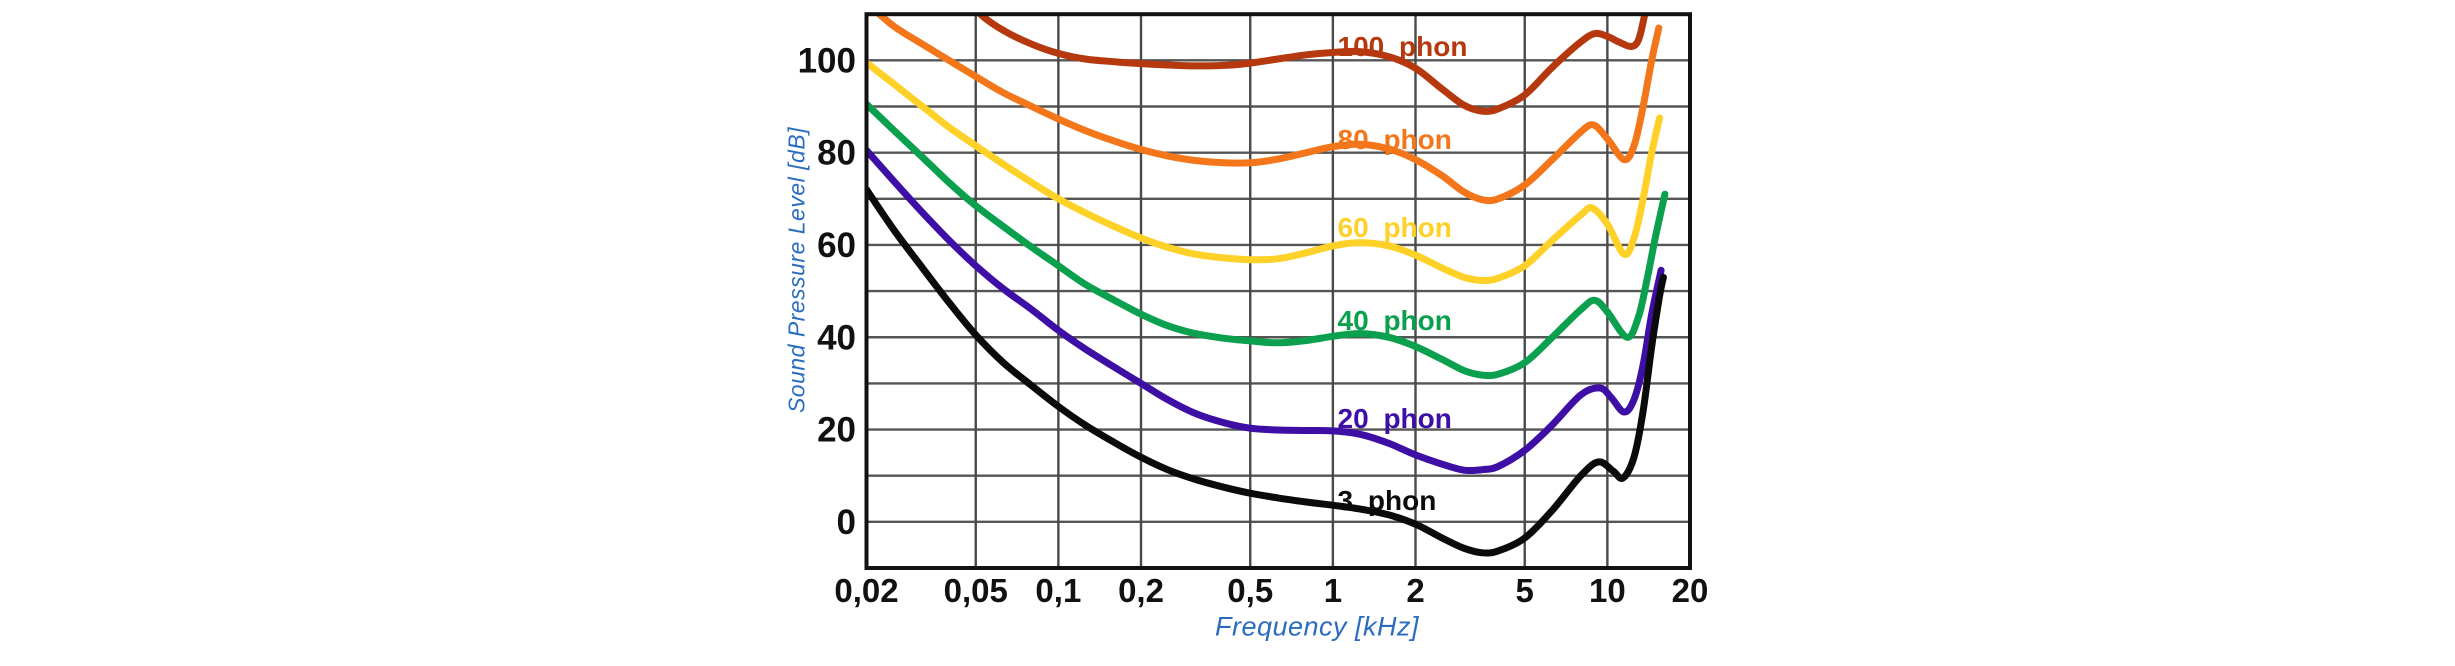 The image size is (2455, 666). What do you see at coordinates (1317, 626) in the screenshot?
I see `x-axis-title: Frequency [kHz]` at bounding box center [1317, 626].